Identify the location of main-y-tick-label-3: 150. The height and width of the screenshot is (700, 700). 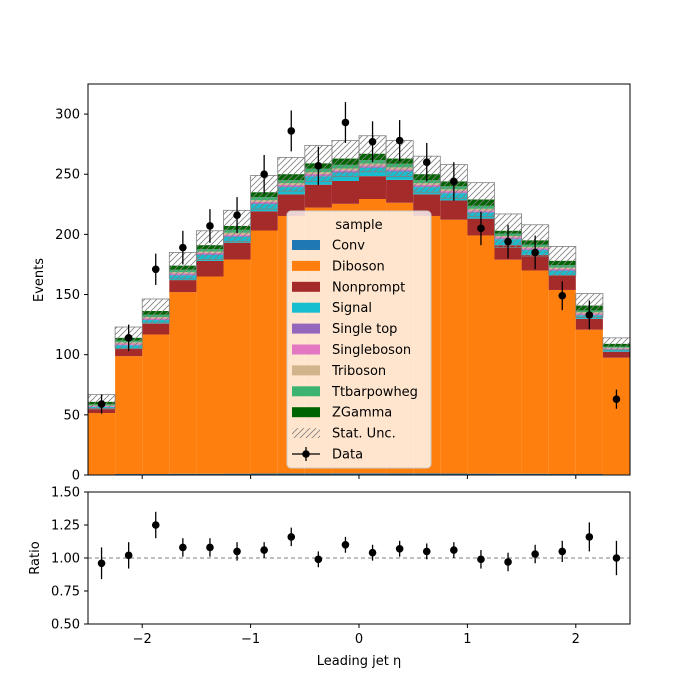
(67, 295).